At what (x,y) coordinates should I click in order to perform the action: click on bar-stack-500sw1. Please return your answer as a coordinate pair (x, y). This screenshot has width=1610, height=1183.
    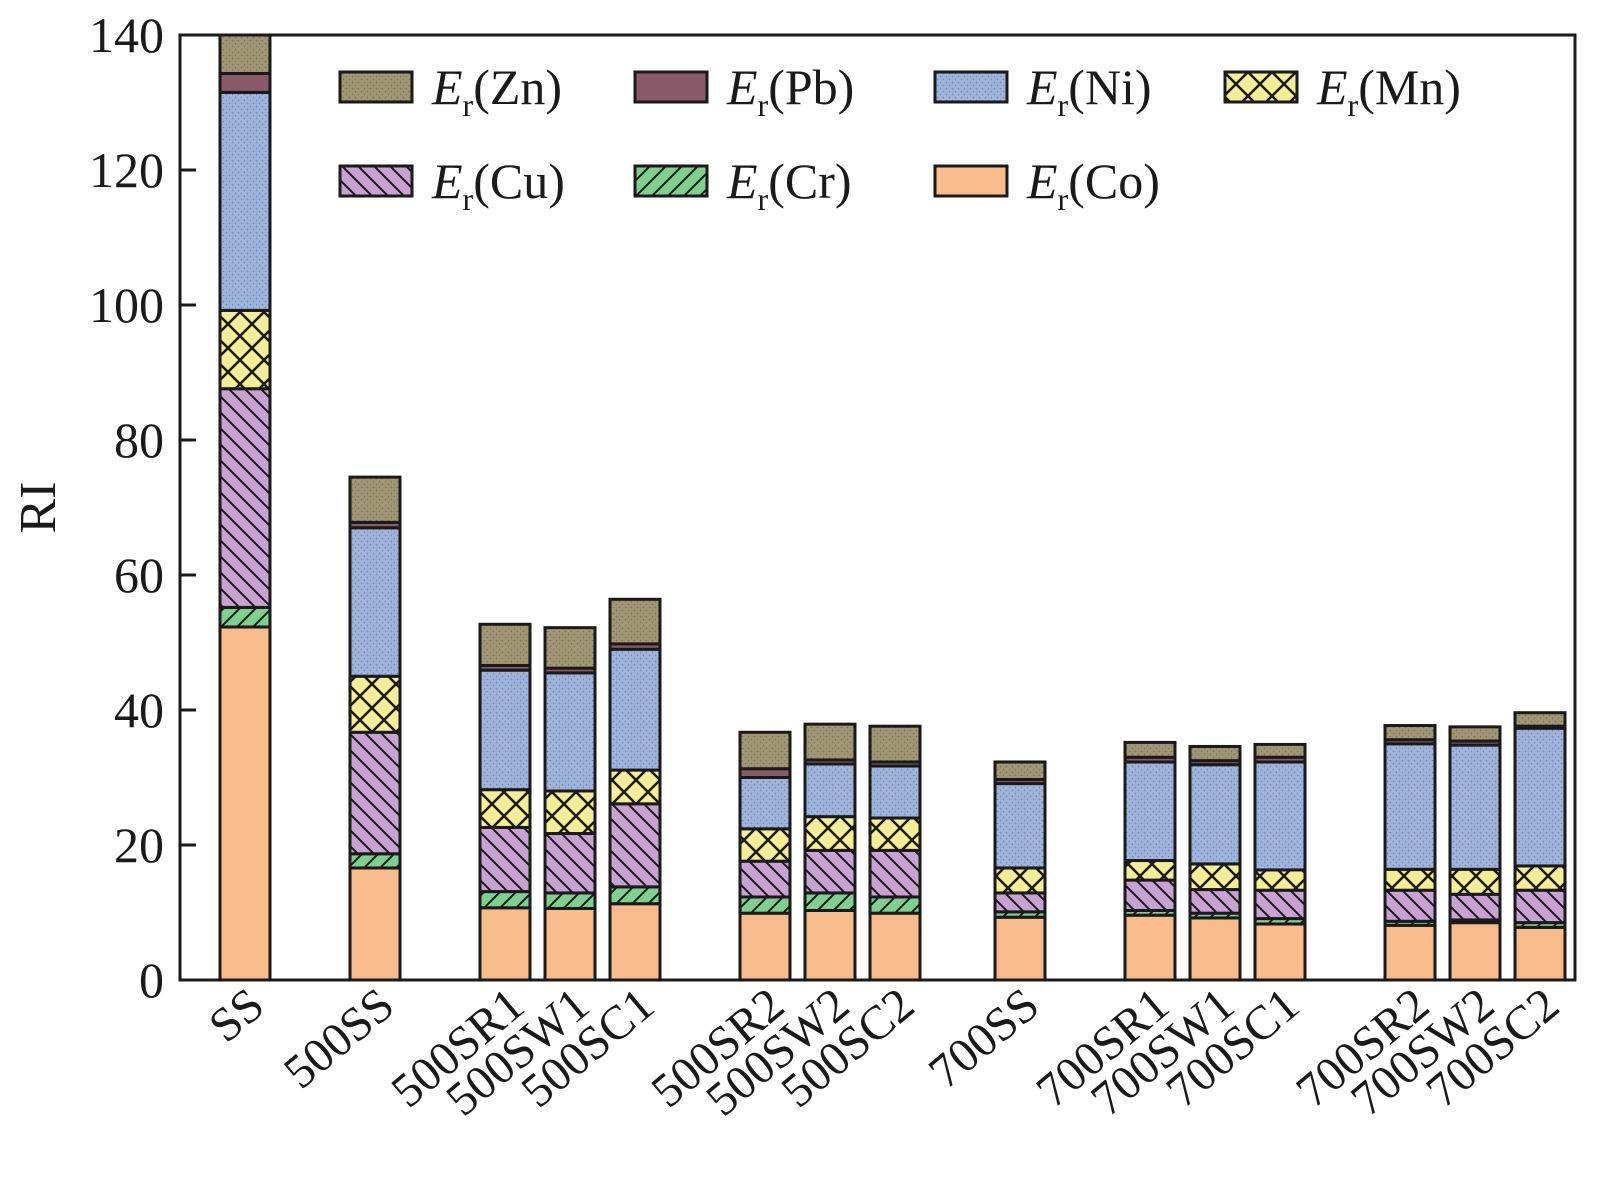
    Looking at the image, I should click on (570, 804).